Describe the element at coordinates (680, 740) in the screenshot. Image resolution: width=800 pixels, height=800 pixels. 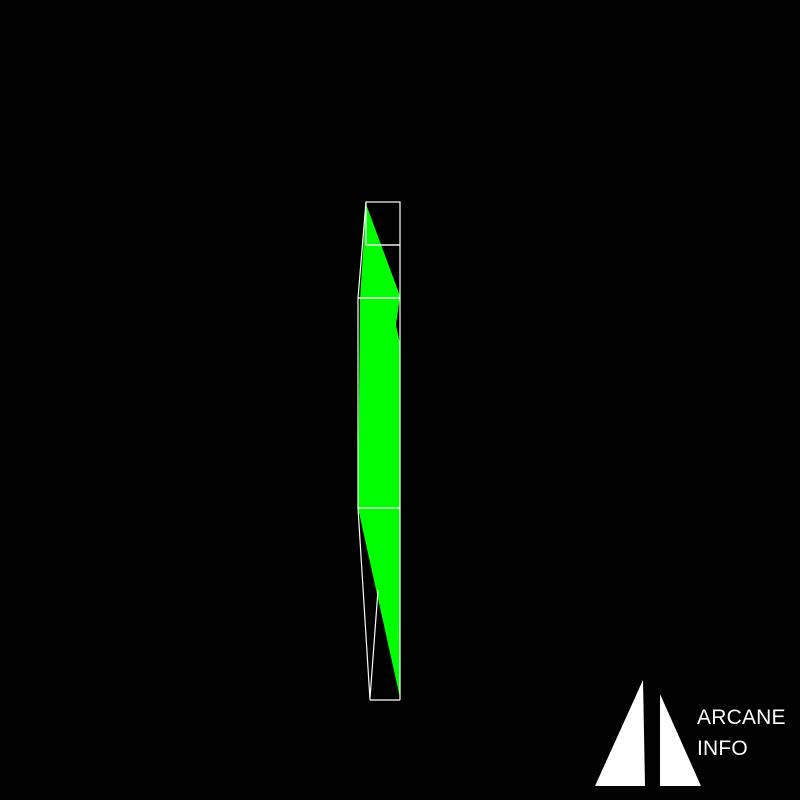
I see `logo-right-sail` at that location.